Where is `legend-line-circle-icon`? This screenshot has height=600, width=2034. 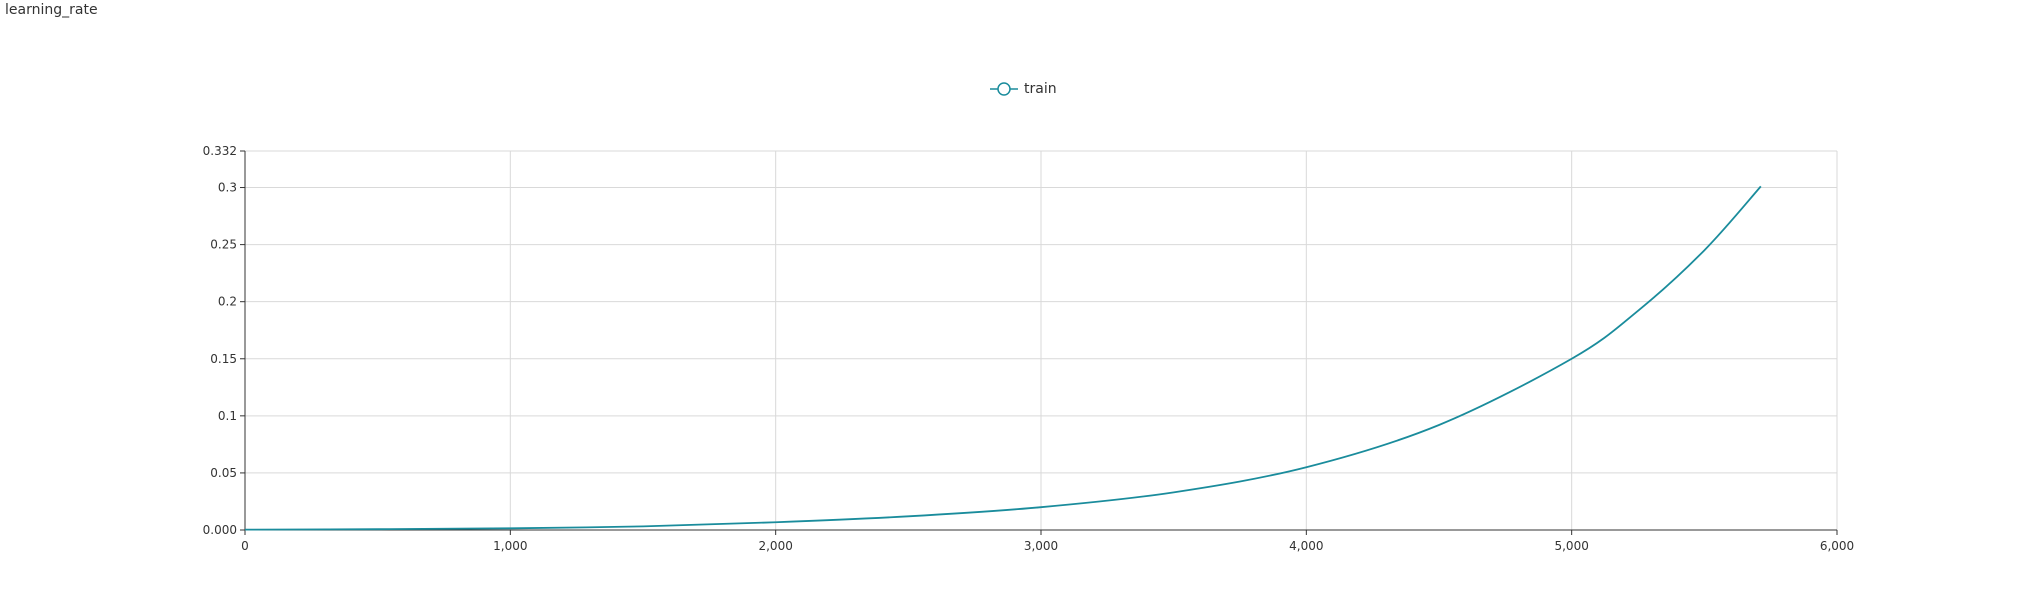
legend-line-circle-icon is located at coordinates (1004, 89).